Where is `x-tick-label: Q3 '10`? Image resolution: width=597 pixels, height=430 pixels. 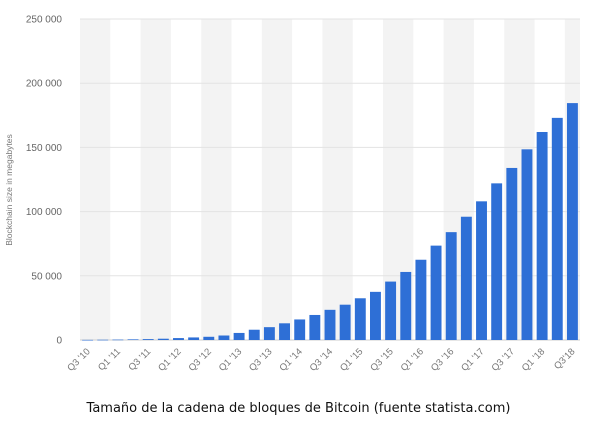
x-tick-label: Q3 '10 is located at coordinates (78, 359).